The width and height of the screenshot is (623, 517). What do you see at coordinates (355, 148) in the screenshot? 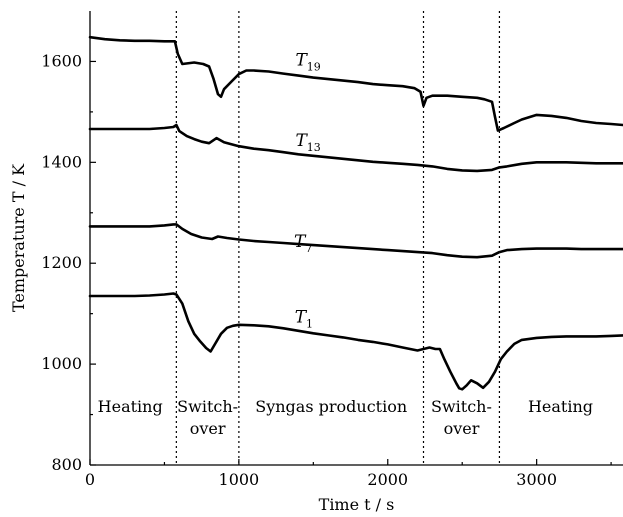
I see `series-line-t13` at bounding box center [355, 148].